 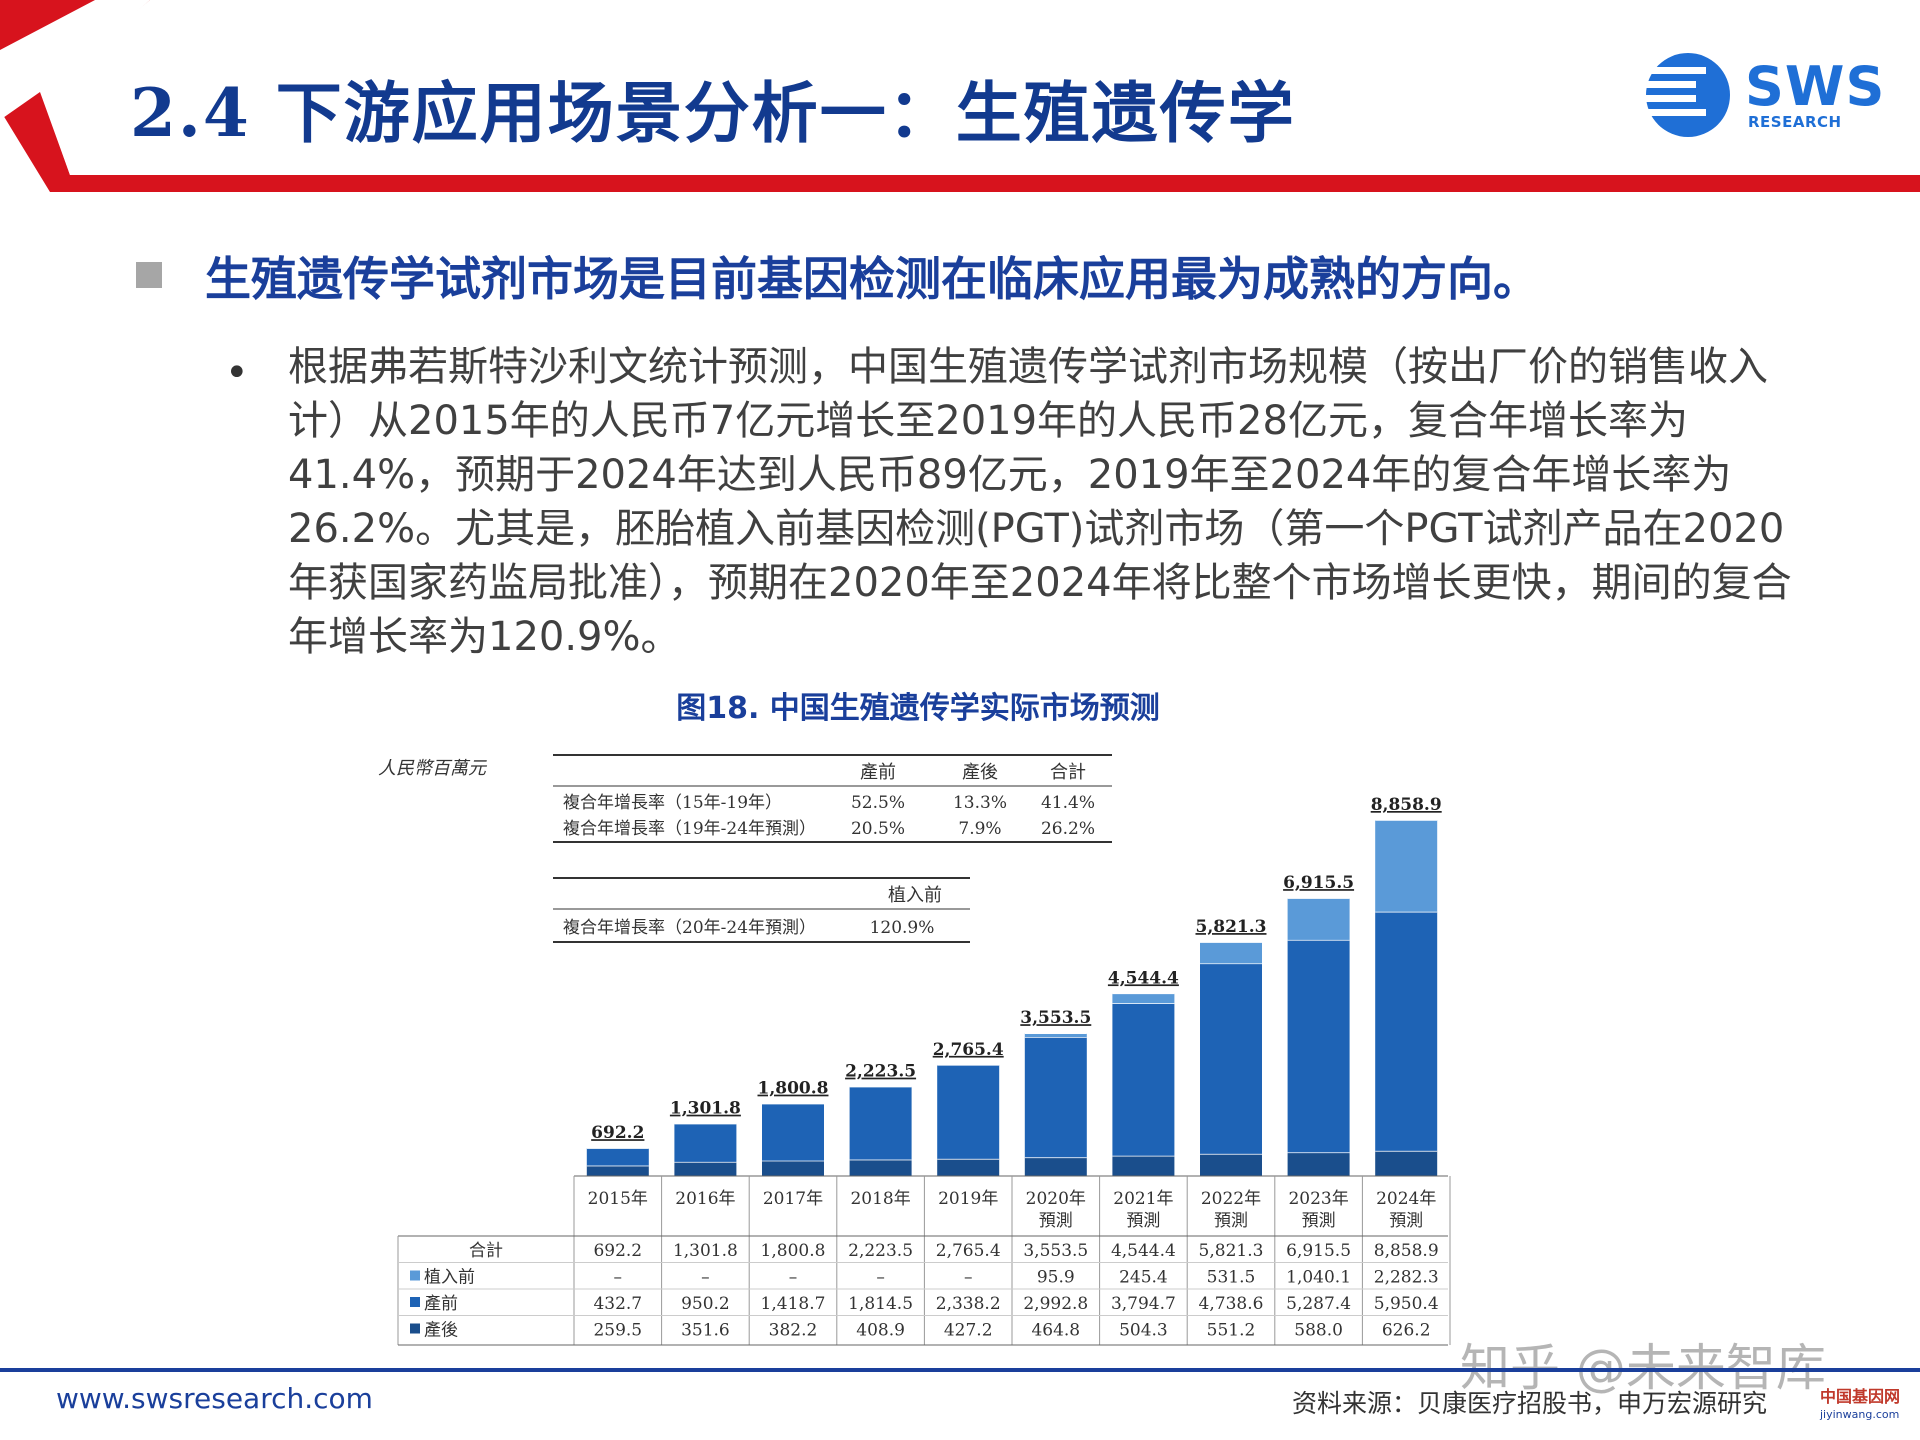 What do you see at coordinates (1231, 1304) in the screenshot?
I see `table-cell: 4,738.6` at bounding box center [1231, 1304].